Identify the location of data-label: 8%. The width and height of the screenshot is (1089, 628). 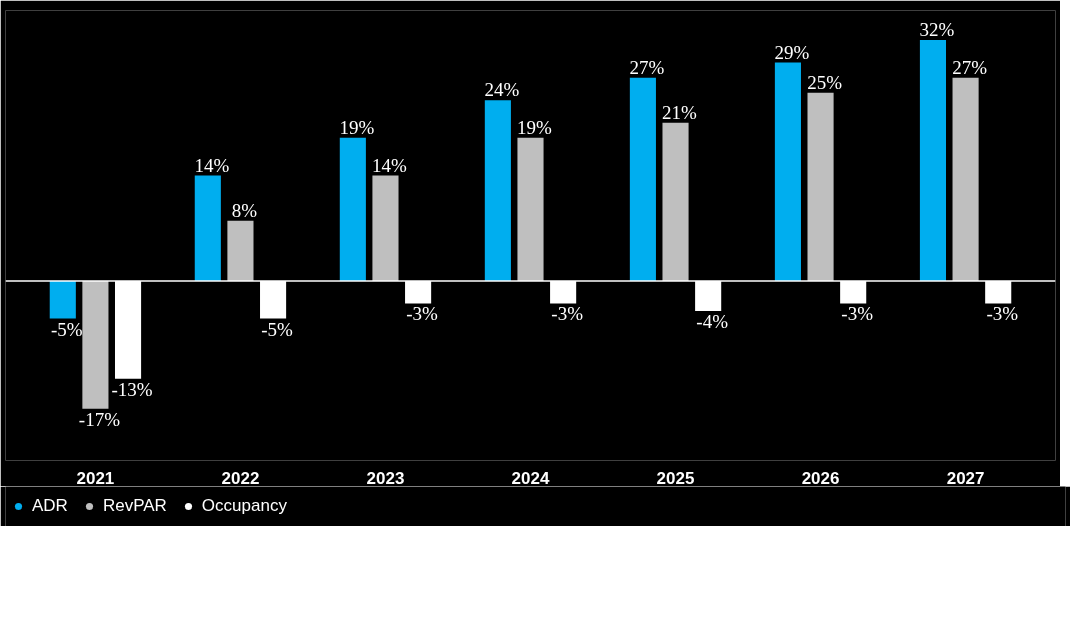
(244, 210).